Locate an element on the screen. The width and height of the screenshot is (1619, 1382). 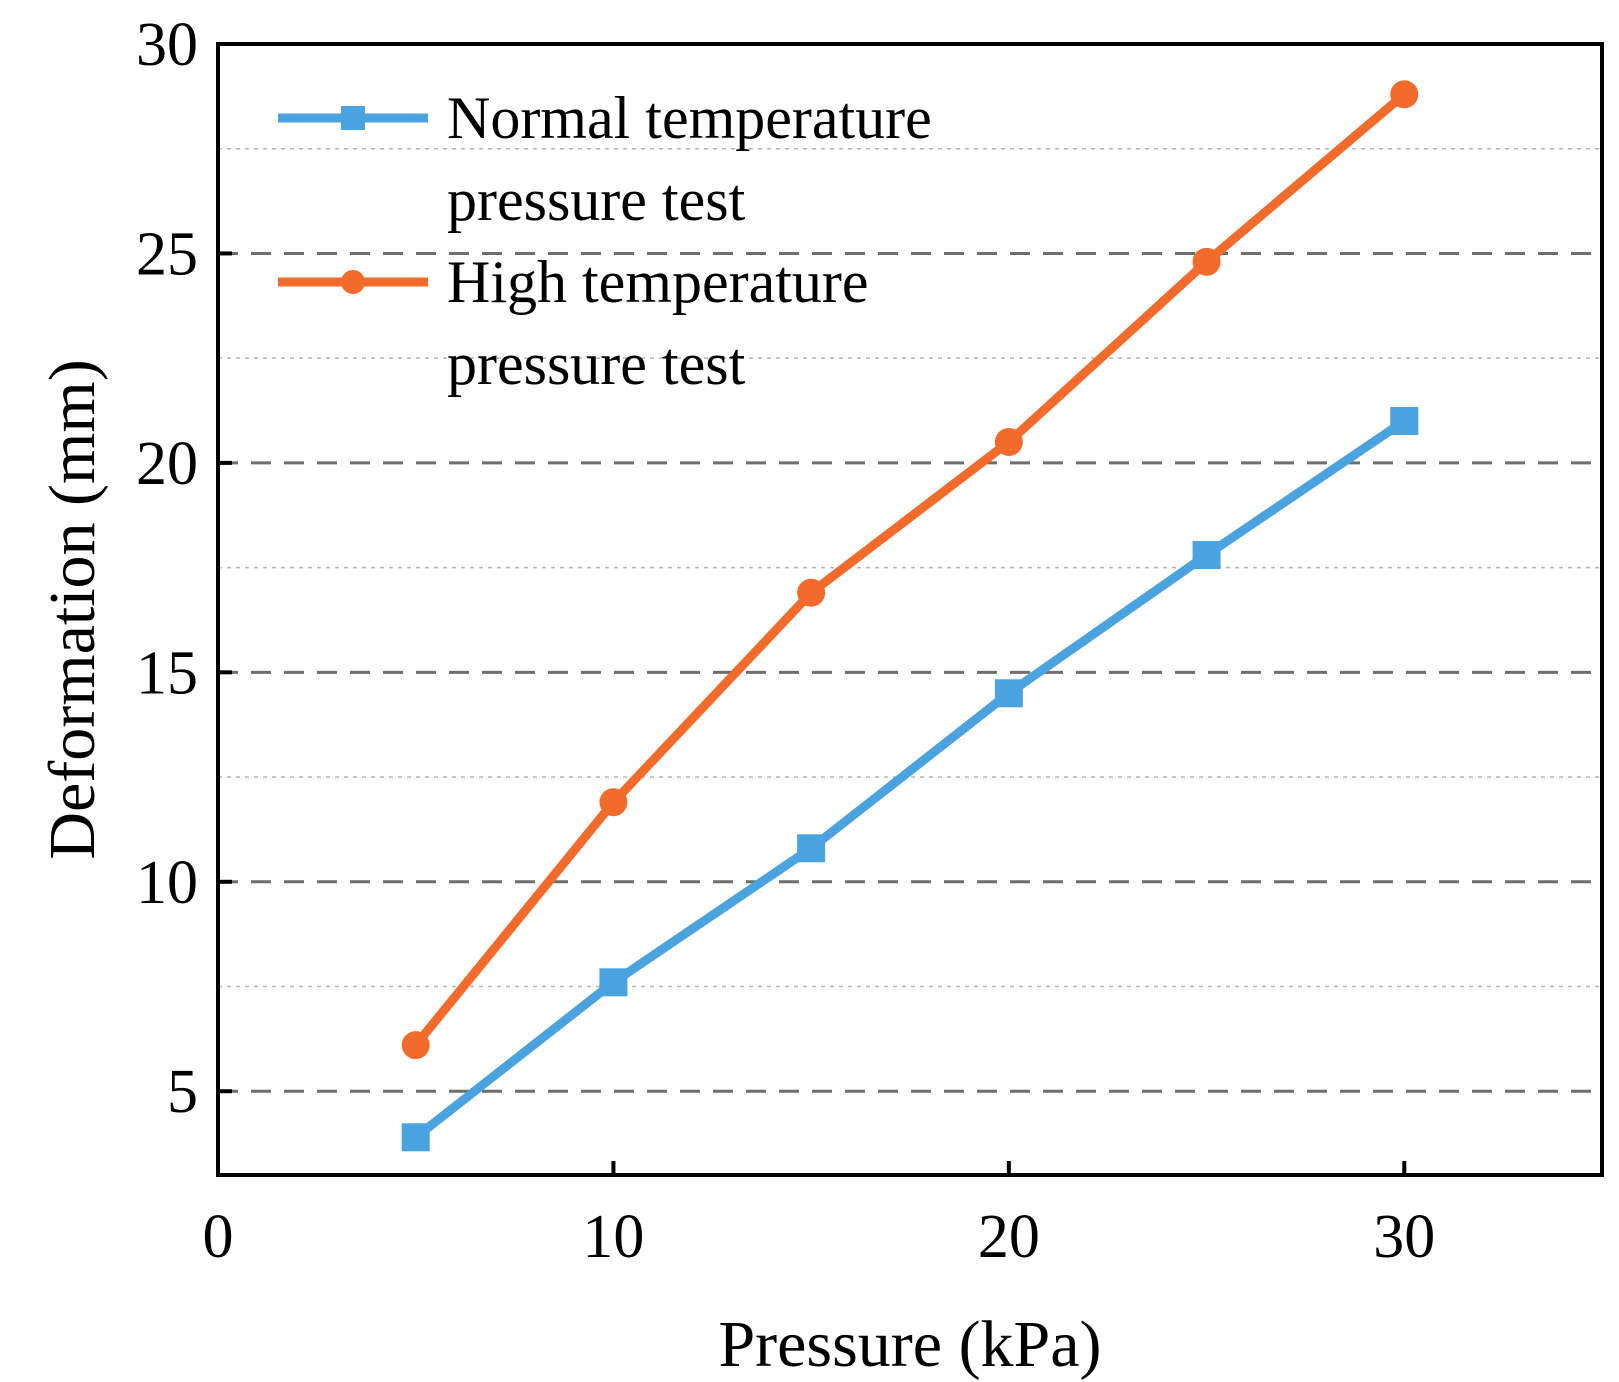
legend-label: High temperature is located at coordinates (658, 282).